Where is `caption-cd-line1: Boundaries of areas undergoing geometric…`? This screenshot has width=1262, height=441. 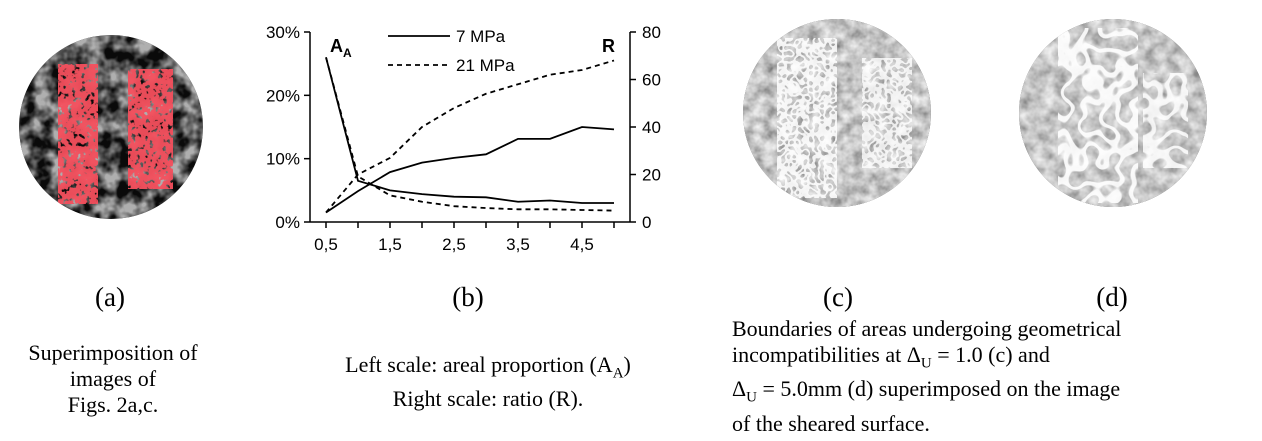
caption-cd-line1: Boundaries of areas undergoing geometric… is located at coordinates (927, 328).